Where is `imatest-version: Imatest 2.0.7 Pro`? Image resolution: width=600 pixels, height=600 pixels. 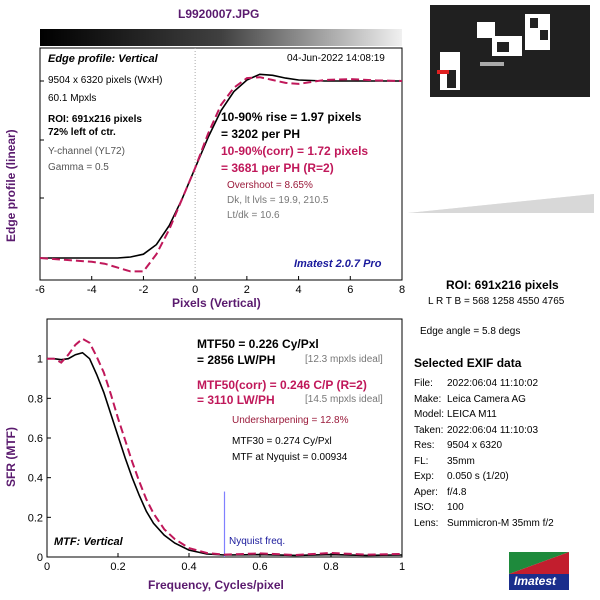 imatest-version: Imatest 2.0.7 Pro is located at coordinates (338, 264).